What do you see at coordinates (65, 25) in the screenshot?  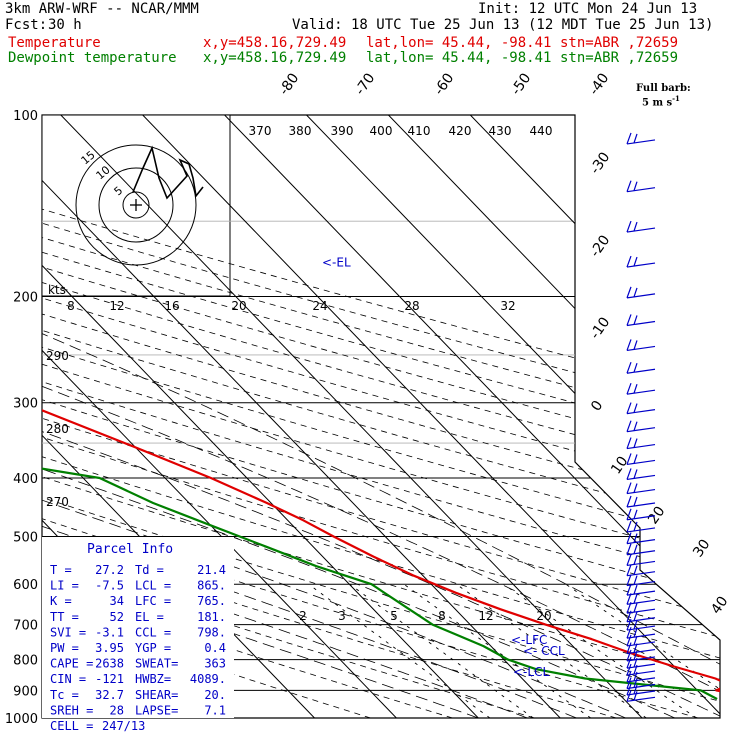 I see `forecast-hour: 30 h` at bounding box center [65, 25].